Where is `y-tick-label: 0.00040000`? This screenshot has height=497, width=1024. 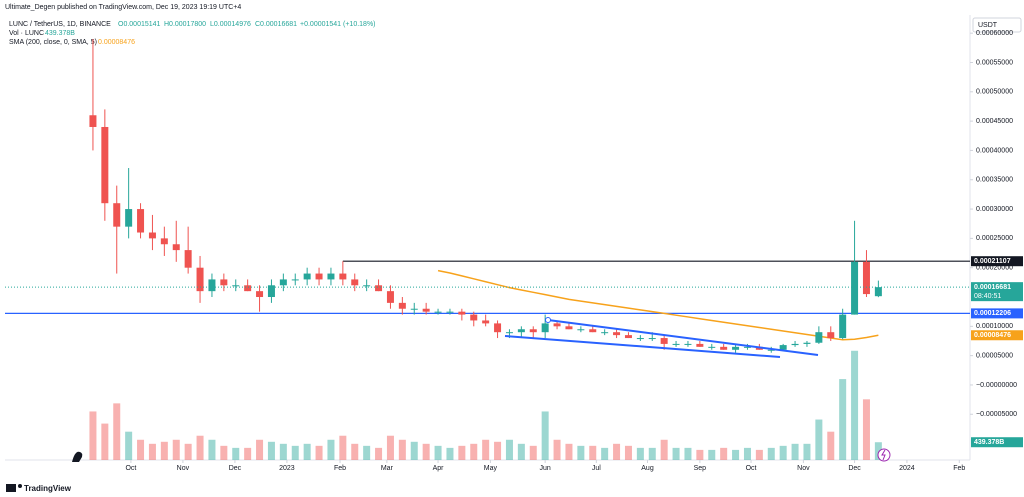 y-tick-label: 0.00040000 is located at coordinates (994, 150).